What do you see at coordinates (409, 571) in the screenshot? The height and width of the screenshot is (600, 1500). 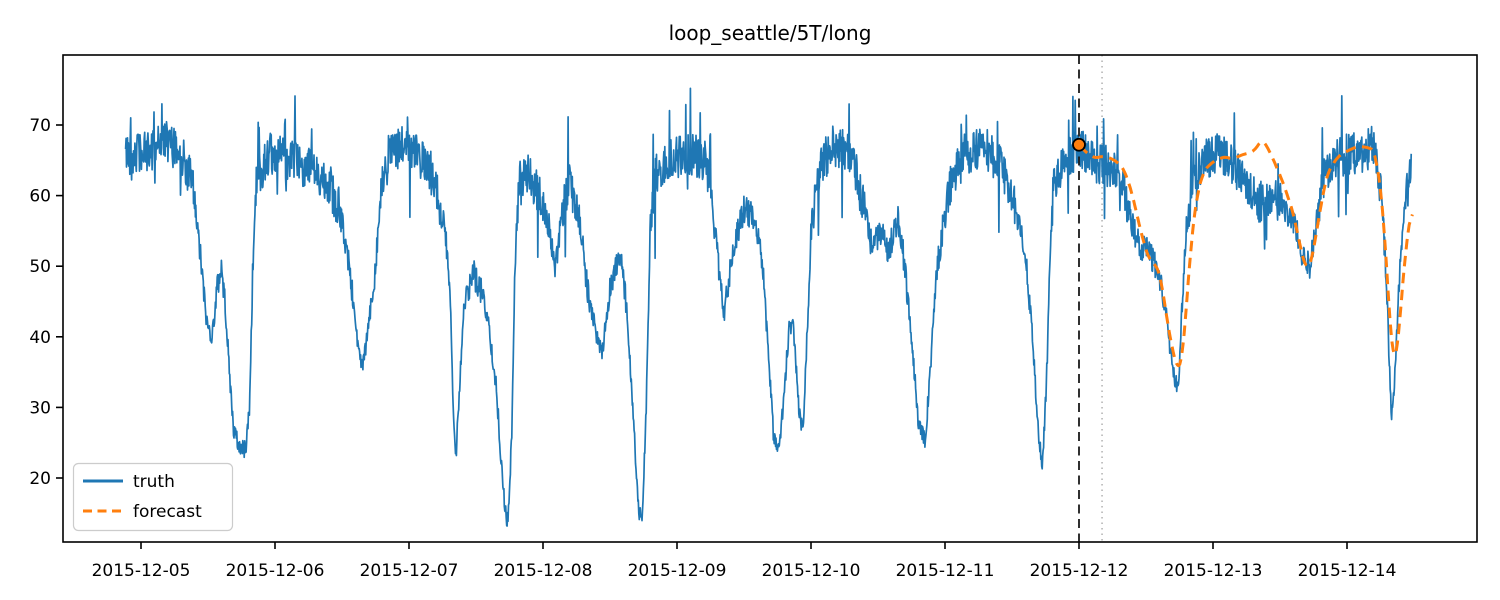 I see `x-tick-label: 2015-12-07` at bounding box center [409, 571].